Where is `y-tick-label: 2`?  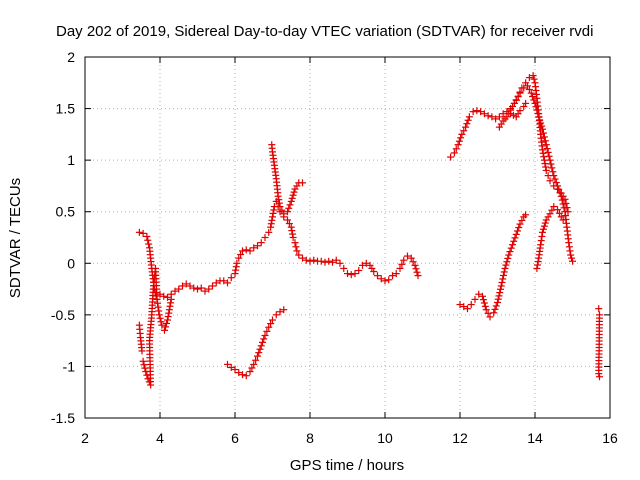
y-tick-label: 2 is located at coordinates (71, 57).